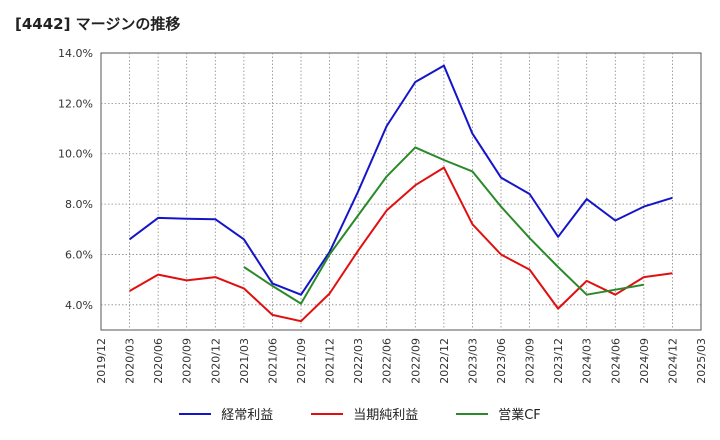  I want to click on legend-swatch-net-profit, so click(327, 413).